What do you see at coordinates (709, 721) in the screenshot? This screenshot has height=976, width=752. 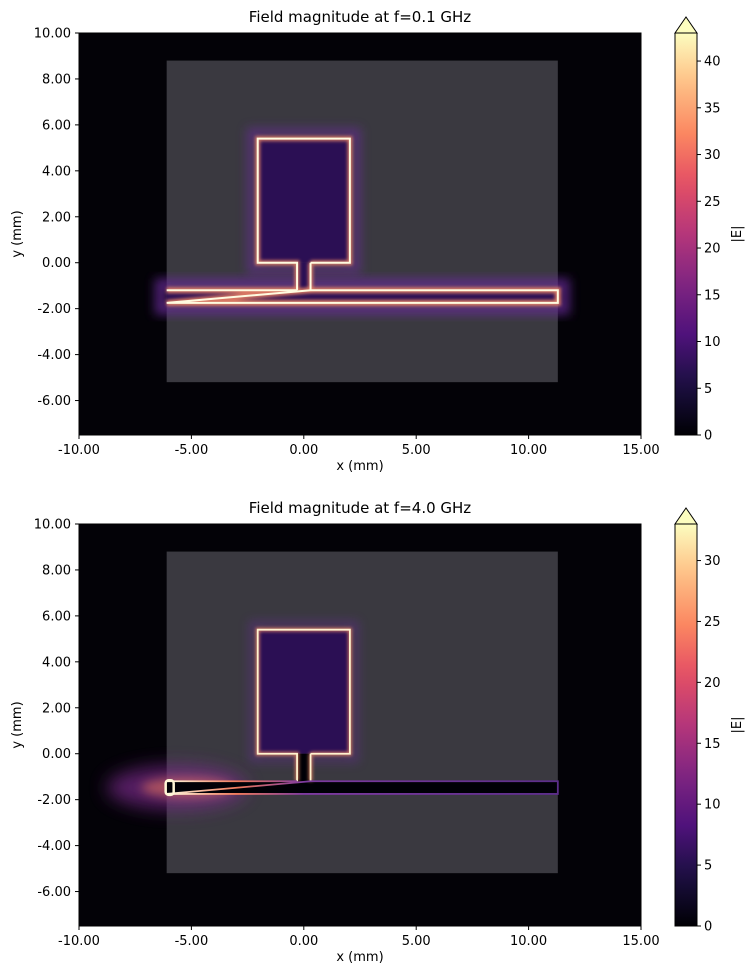 I see `colorbar: 0 5 10 15 20 25 30 |E|` at bounding box center [709, 721].